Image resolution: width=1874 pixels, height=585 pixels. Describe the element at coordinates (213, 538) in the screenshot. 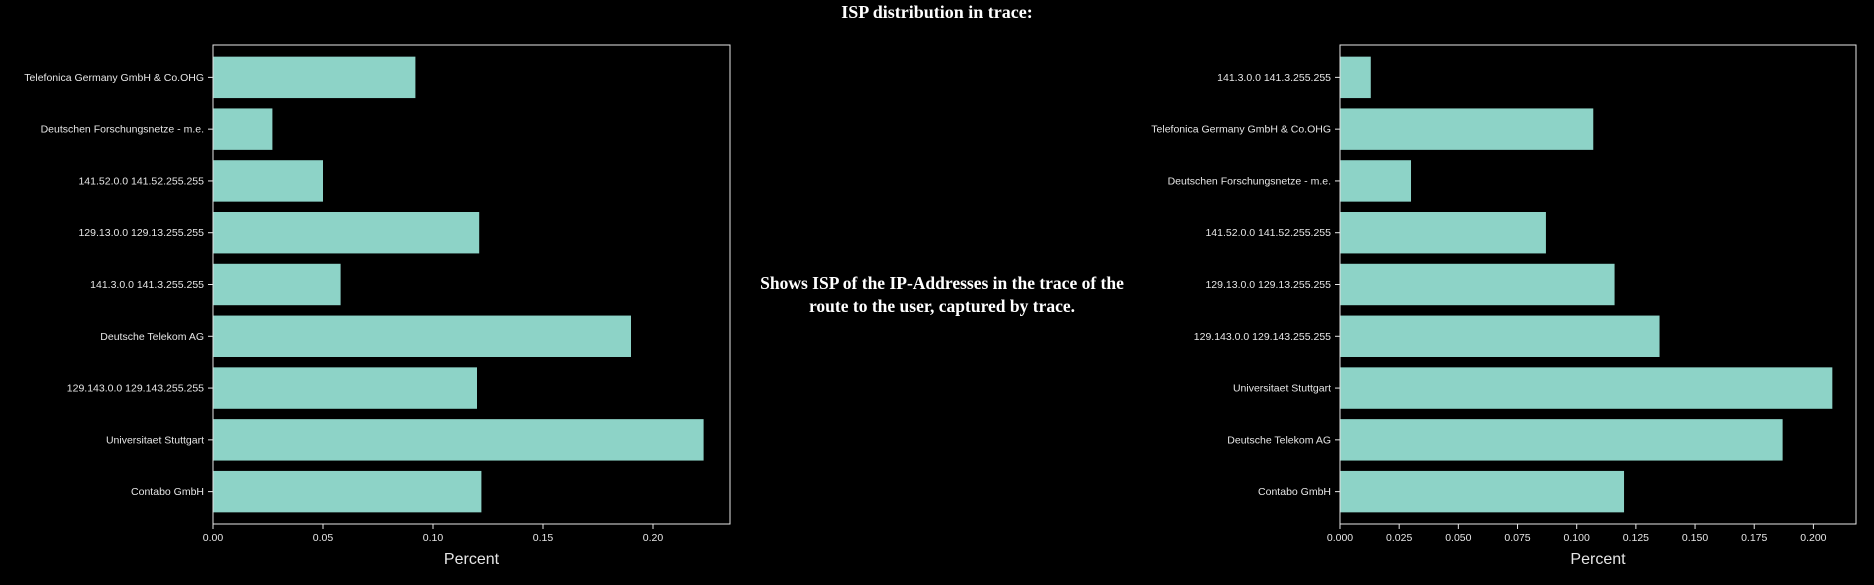

I see `x-tick-label: 0.00` at that location.